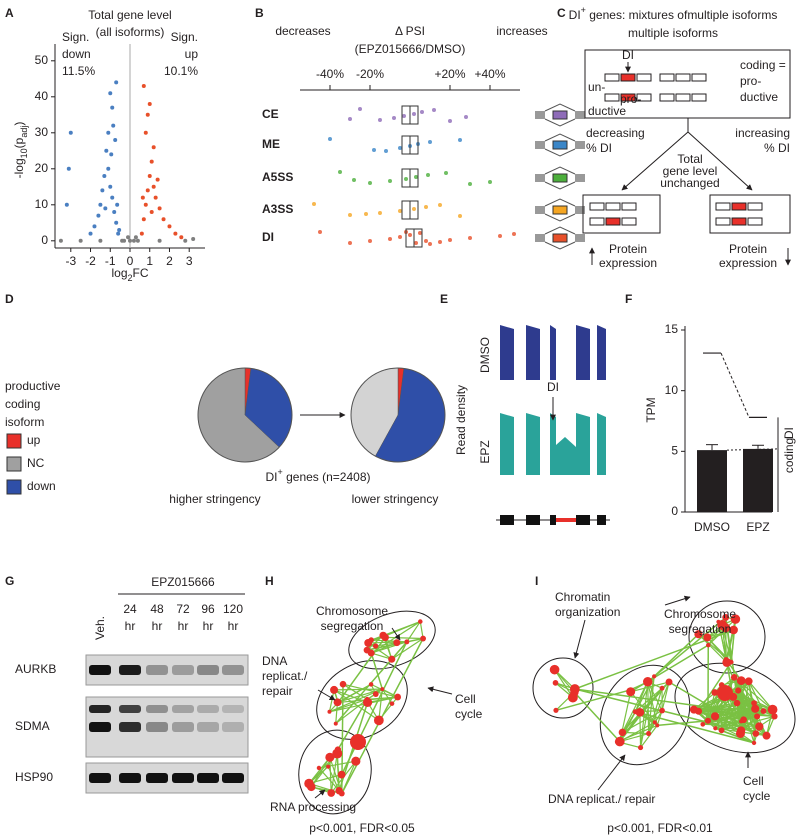 The height and width of the screenshot is (837, 800). Describe the element at coordinates (208, 626) in the screenshot. I see `label: hr` at that location.